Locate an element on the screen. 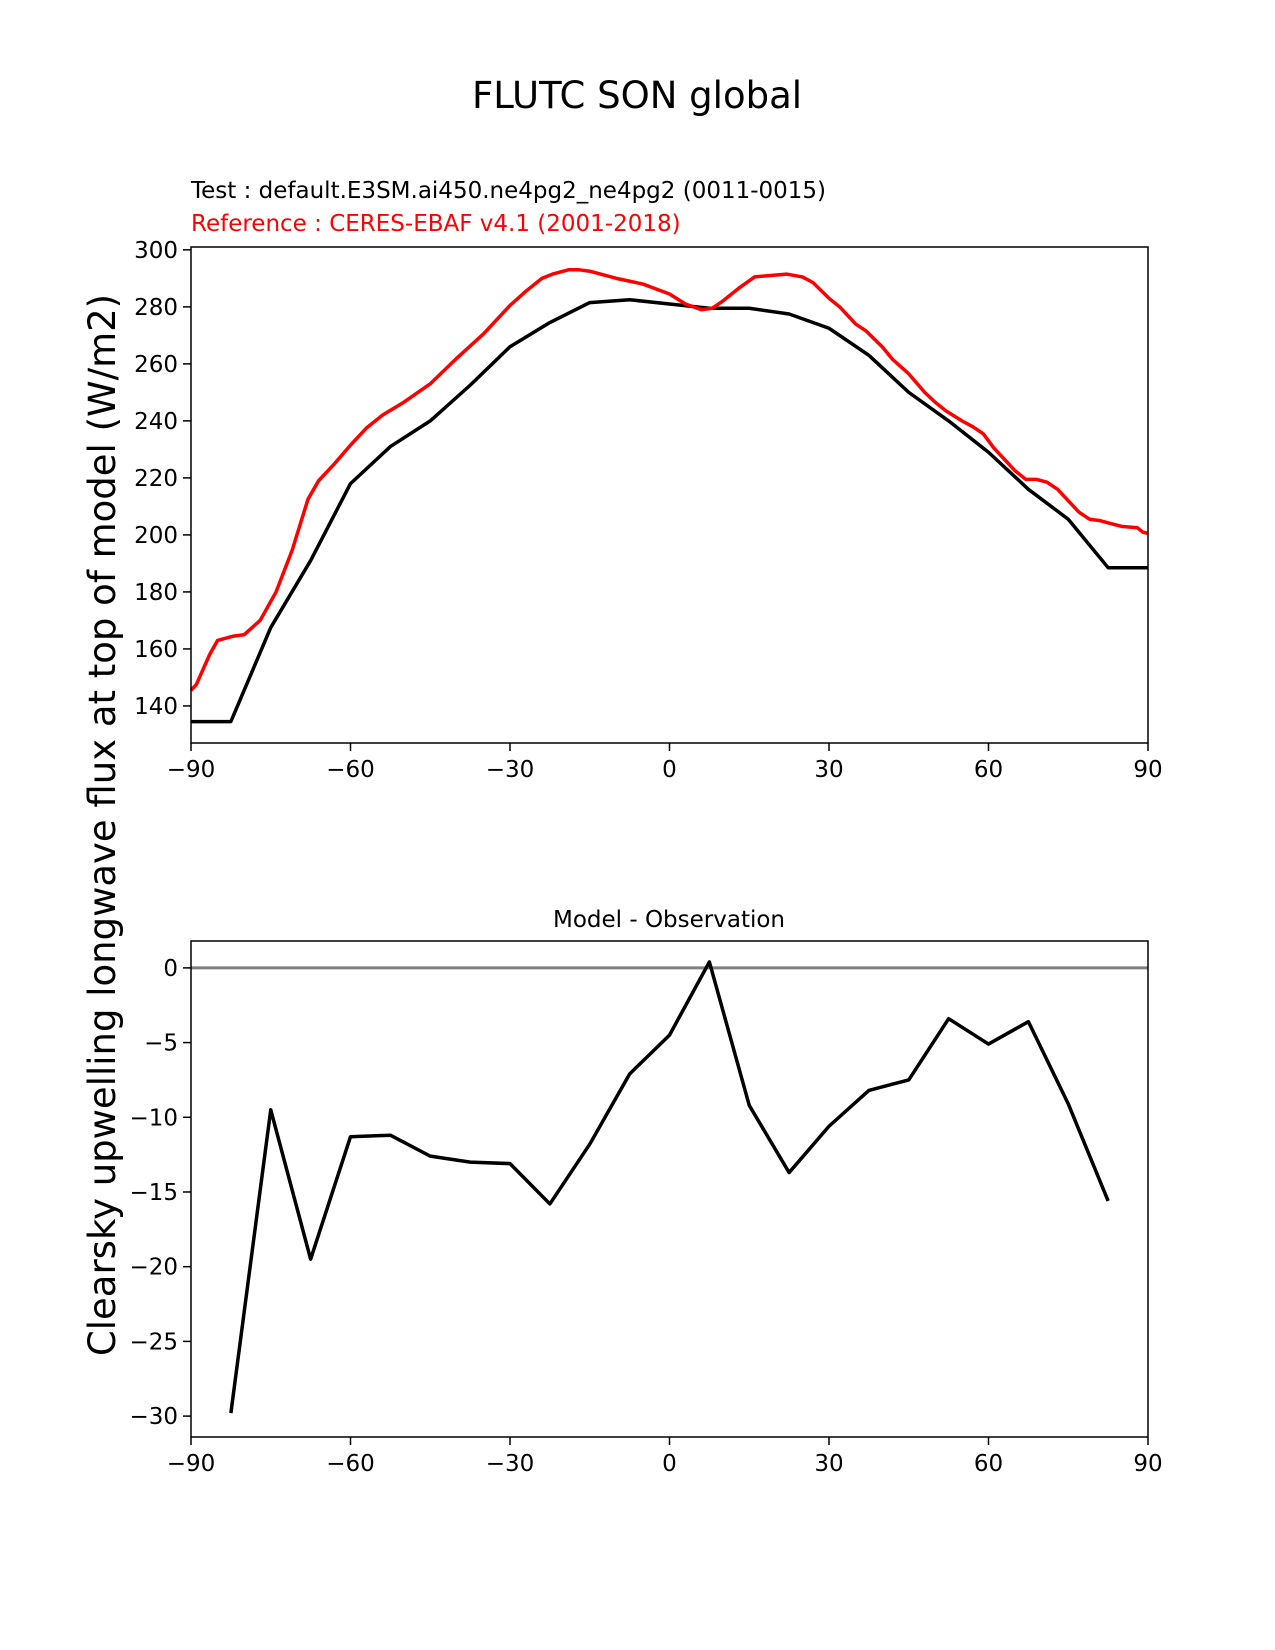 This screenshot has height=1650, width=1275. bottom-x-tick-label: −60 is located at coordinates (350, 1464).